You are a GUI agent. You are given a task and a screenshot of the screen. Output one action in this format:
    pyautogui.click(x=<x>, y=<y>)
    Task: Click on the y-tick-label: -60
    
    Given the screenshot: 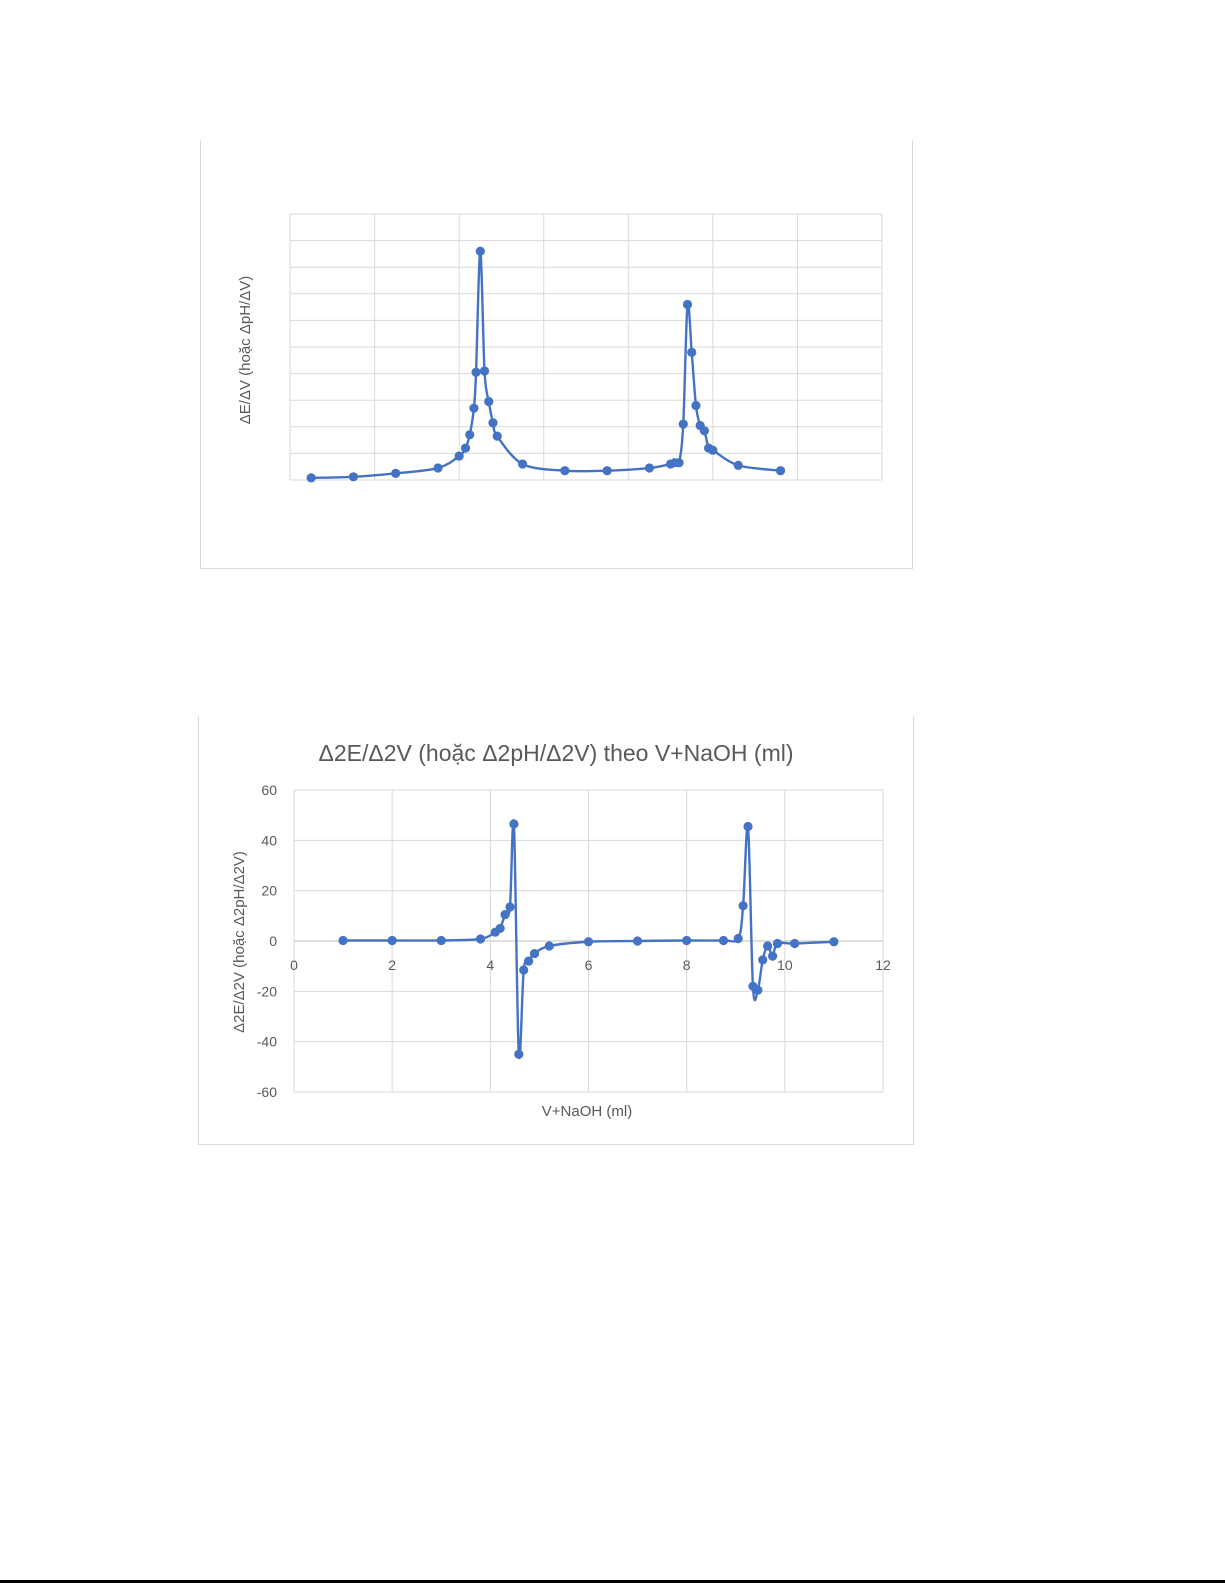 What is the action you would take?
    pyautogui.click(x=267, y=1092)
    